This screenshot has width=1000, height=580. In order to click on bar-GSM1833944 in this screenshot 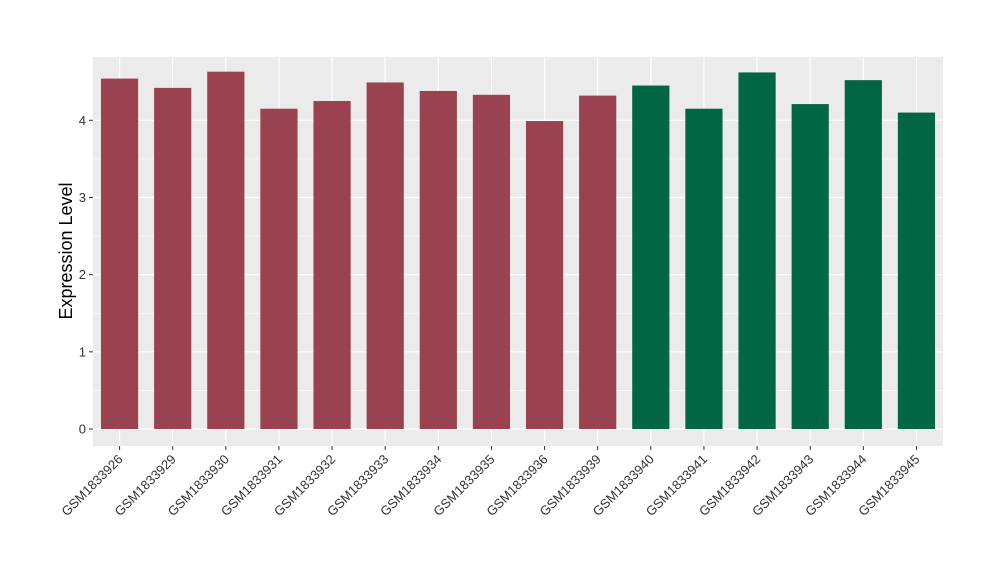, I will do `click(863, 255)`.